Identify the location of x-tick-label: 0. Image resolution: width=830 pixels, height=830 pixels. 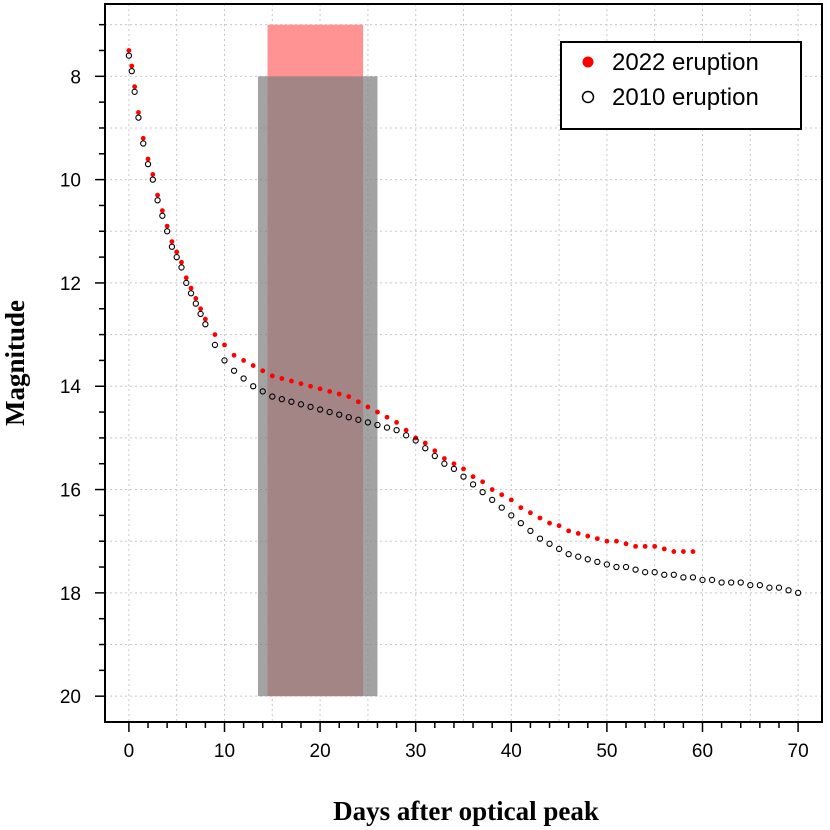
(129, 751).